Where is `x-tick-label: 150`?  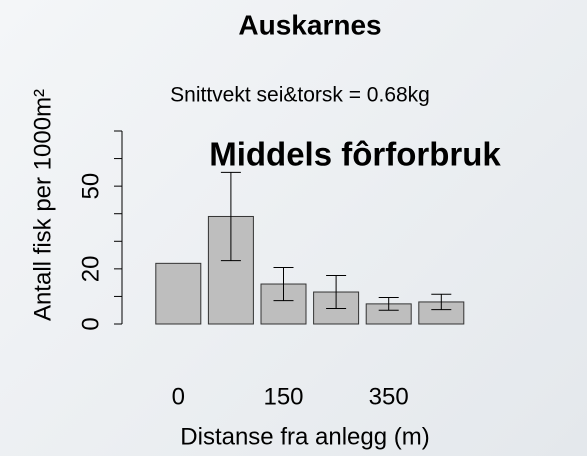
x-tick-label: 150 is located at coordinates (283, 396).